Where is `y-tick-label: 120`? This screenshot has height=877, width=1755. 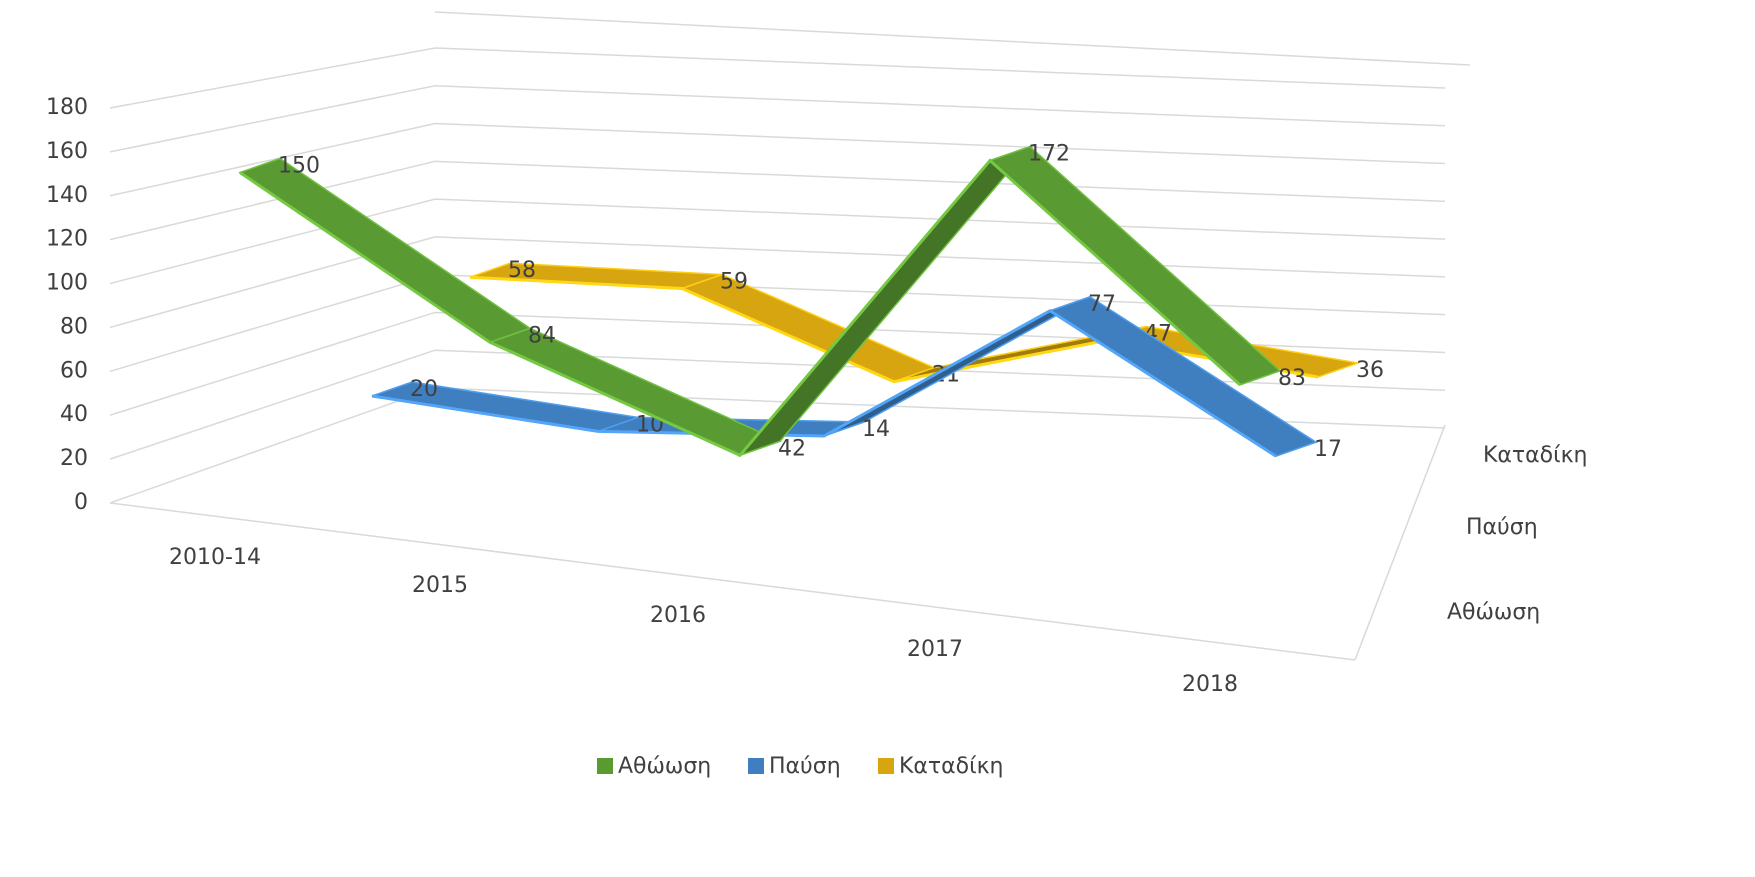 y-tick-label: 120 is located at coordinates (67, 239).